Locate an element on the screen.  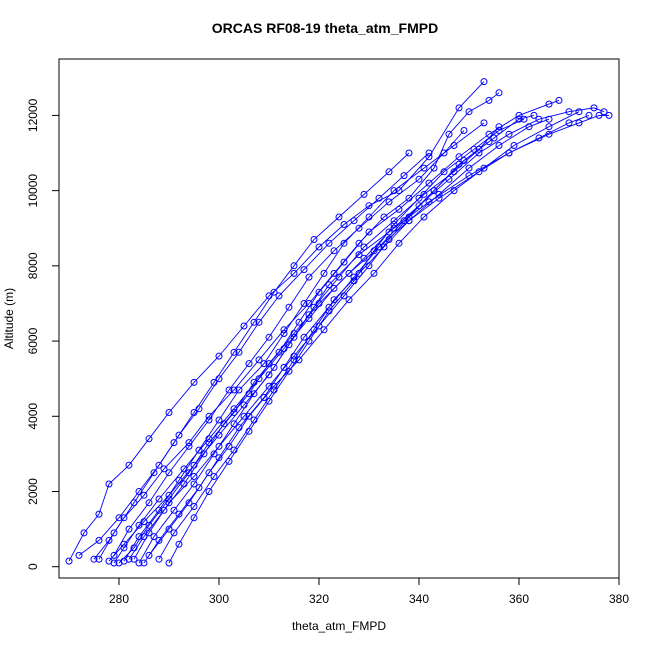
x-tick-label: 360 is located at coordinates (519, 599).